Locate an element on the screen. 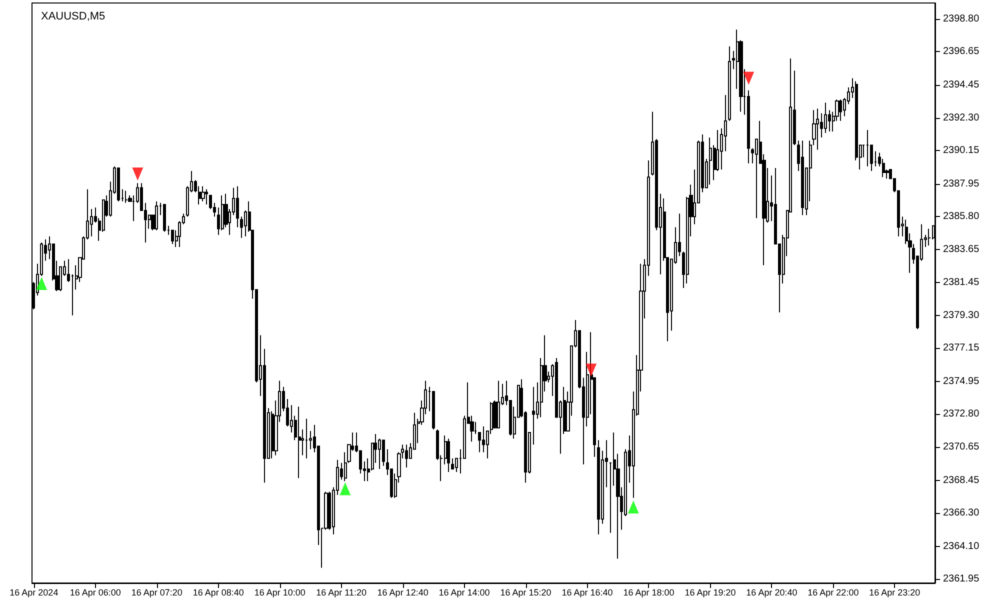 This screenshot has width=987, height=605. x-tick-label: 16 Apr 15:20 is located at coordinates (526, 593).